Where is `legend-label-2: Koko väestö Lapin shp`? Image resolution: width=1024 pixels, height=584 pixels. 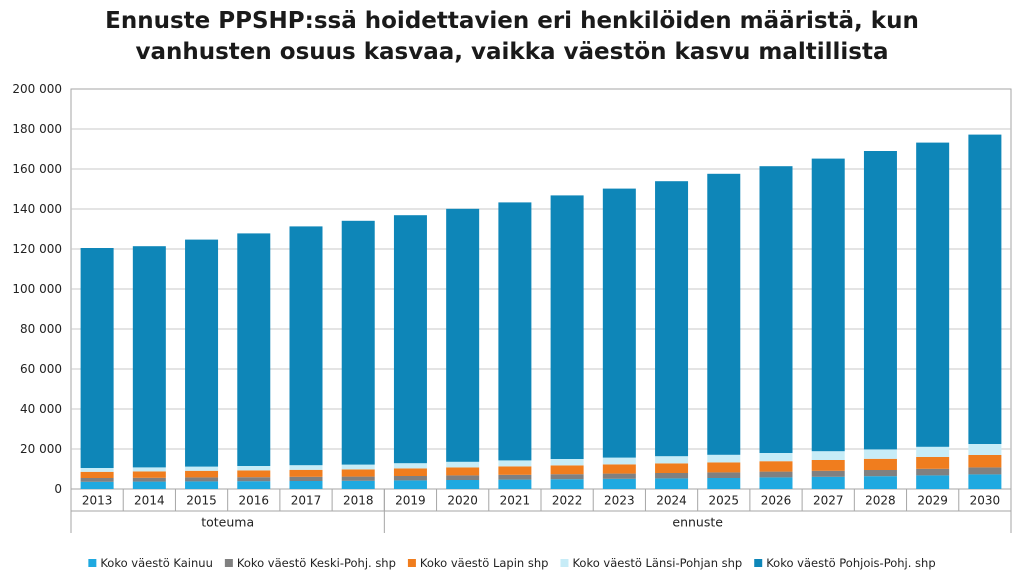 legend-label-2: Koko väestö Lapin shp is located at coordinates (484, 563).